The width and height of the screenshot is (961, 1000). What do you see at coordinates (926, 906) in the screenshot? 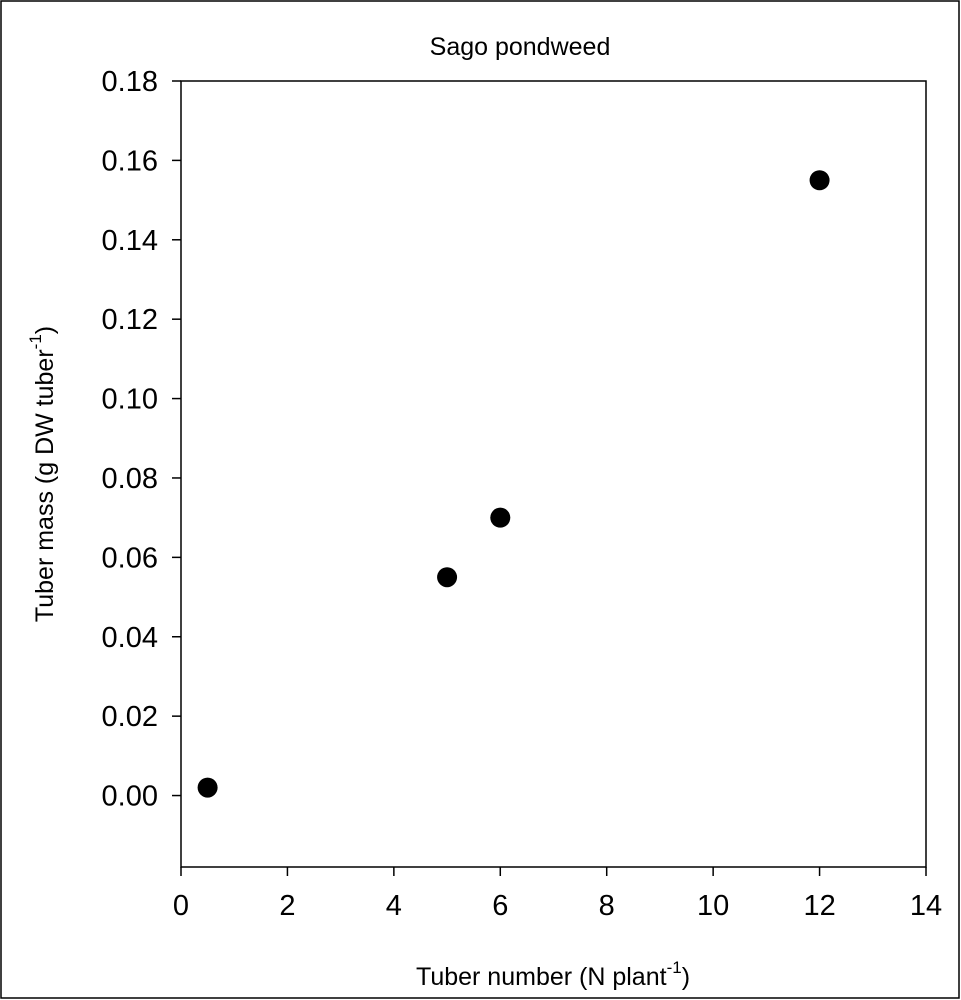
I see `x-tick-label: 14` at bounding box center [926, 906].